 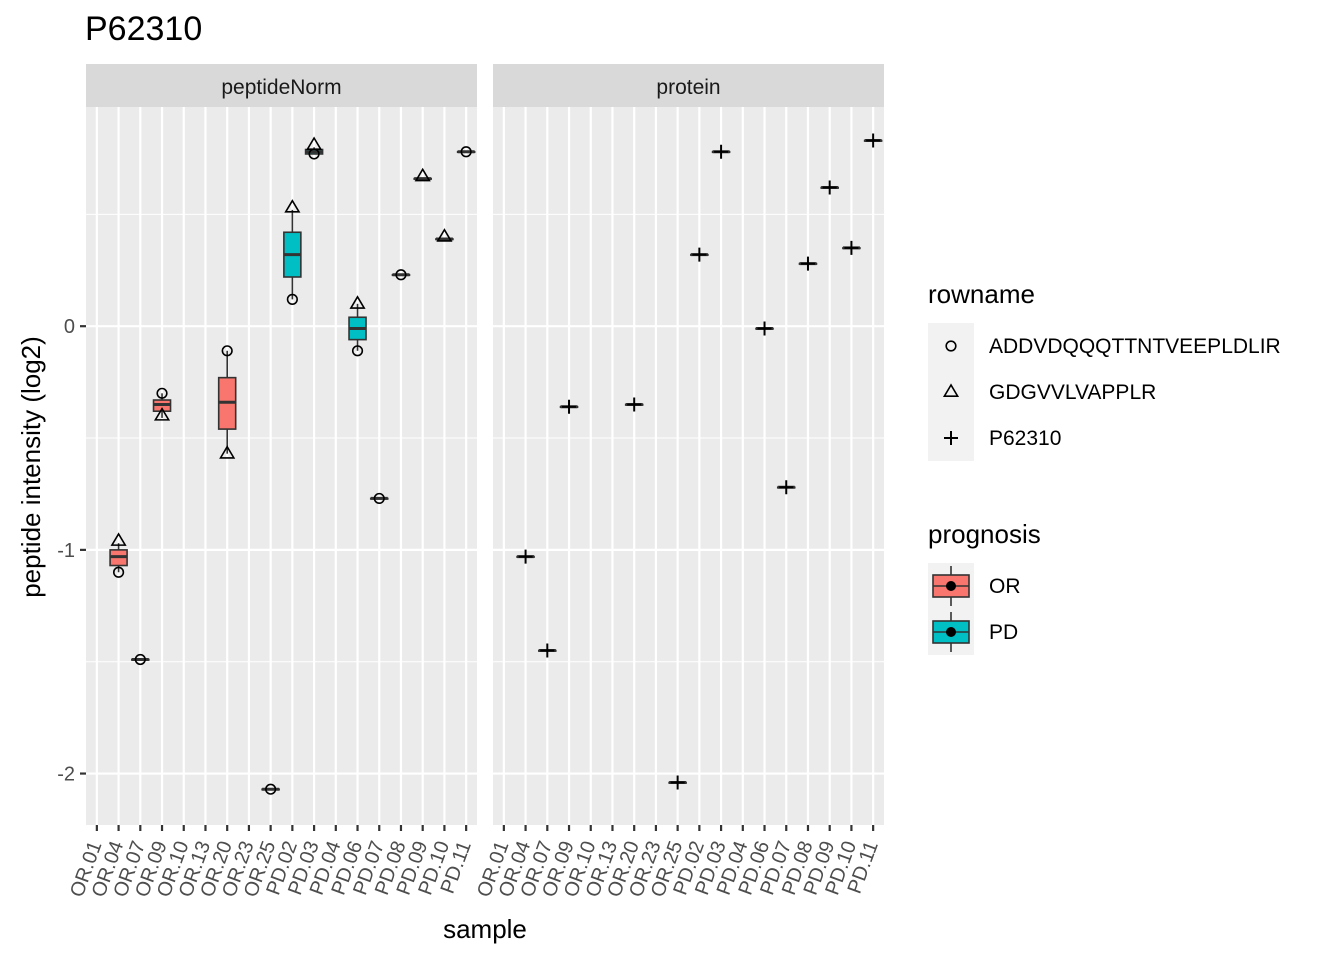 What do you see at coordinates (227, 351) in the screenshot?
I see `point-or-20-addvdqqqttntveepldlir` at bounding box center [227, 351].